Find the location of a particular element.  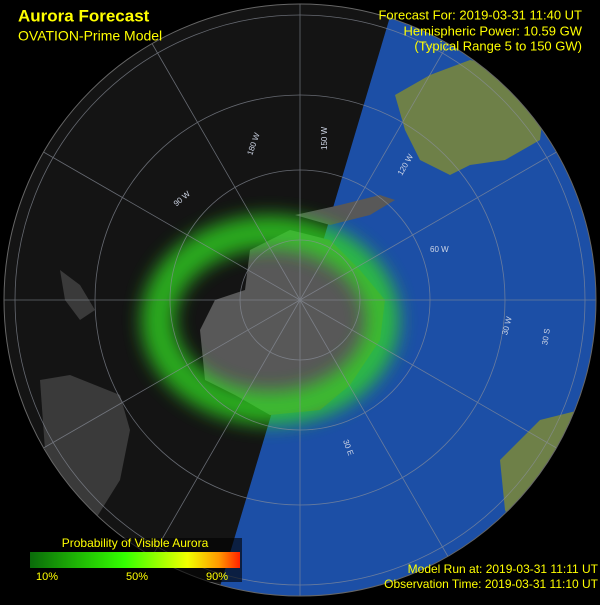

grid-label: 30 S is located at coordinates (546, 337).